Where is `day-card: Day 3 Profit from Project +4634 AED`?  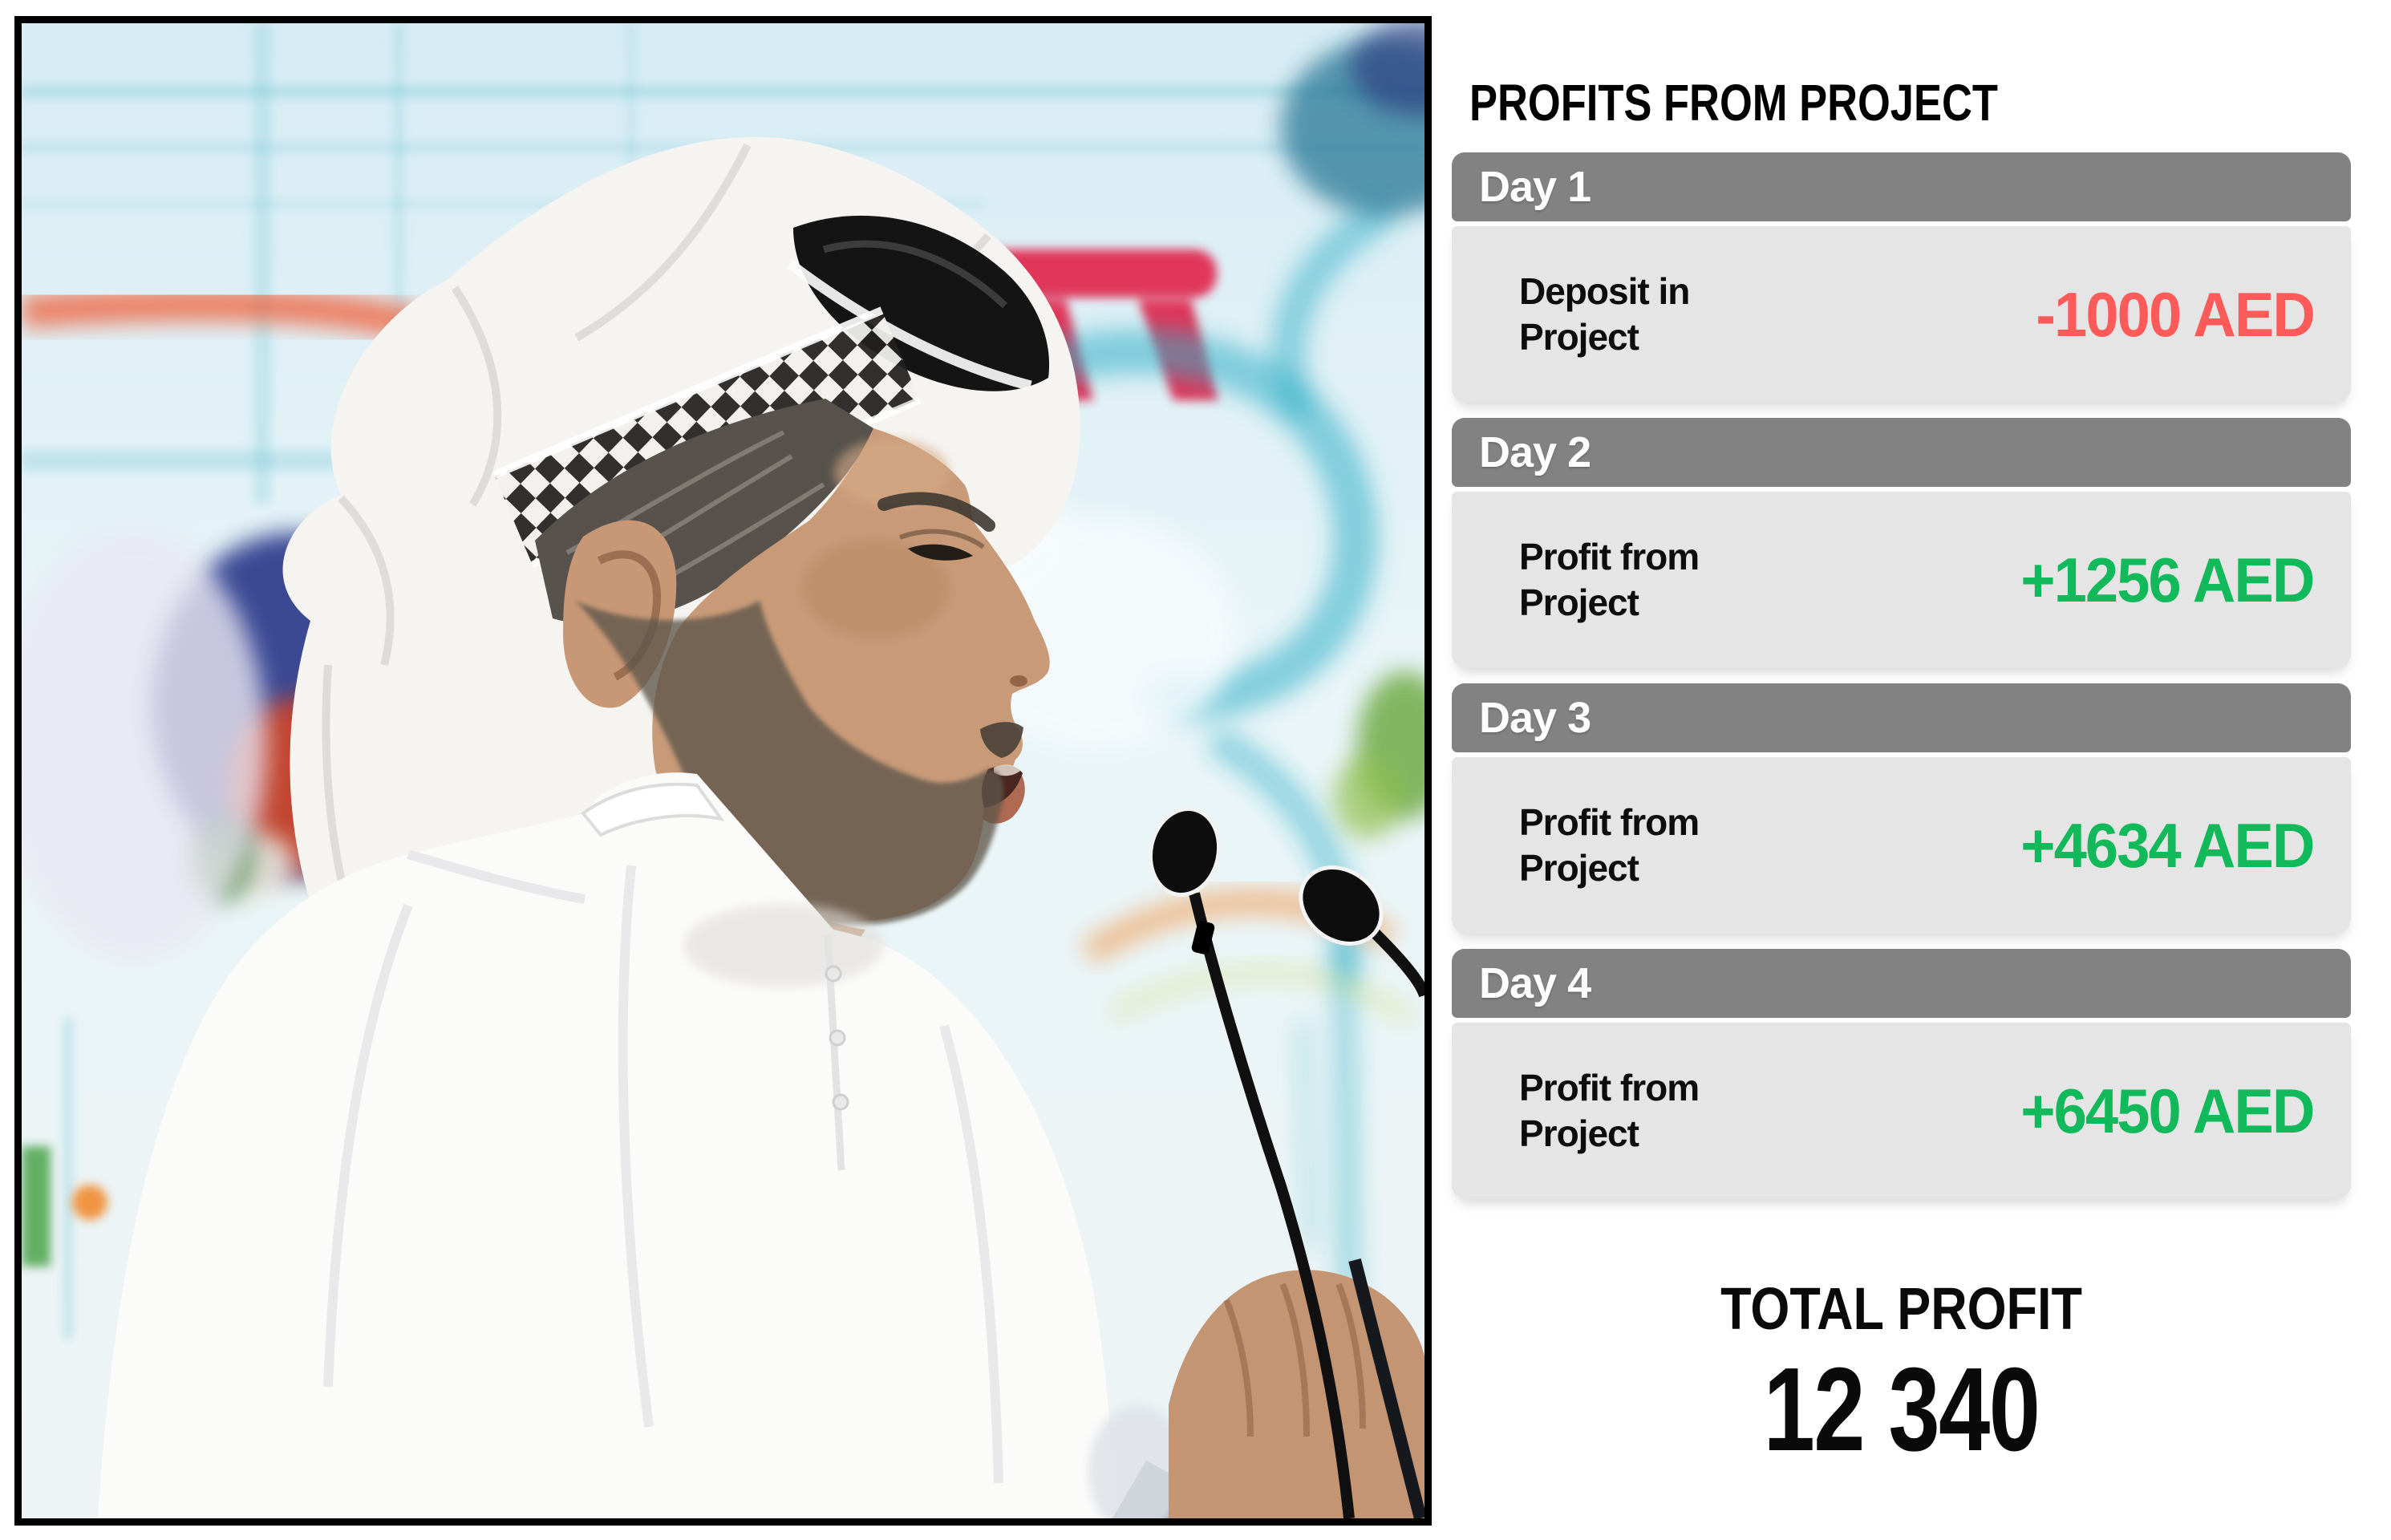 day-card: Day 3 Profit from Project +4634 AED is located at coordinates (1901, 808).